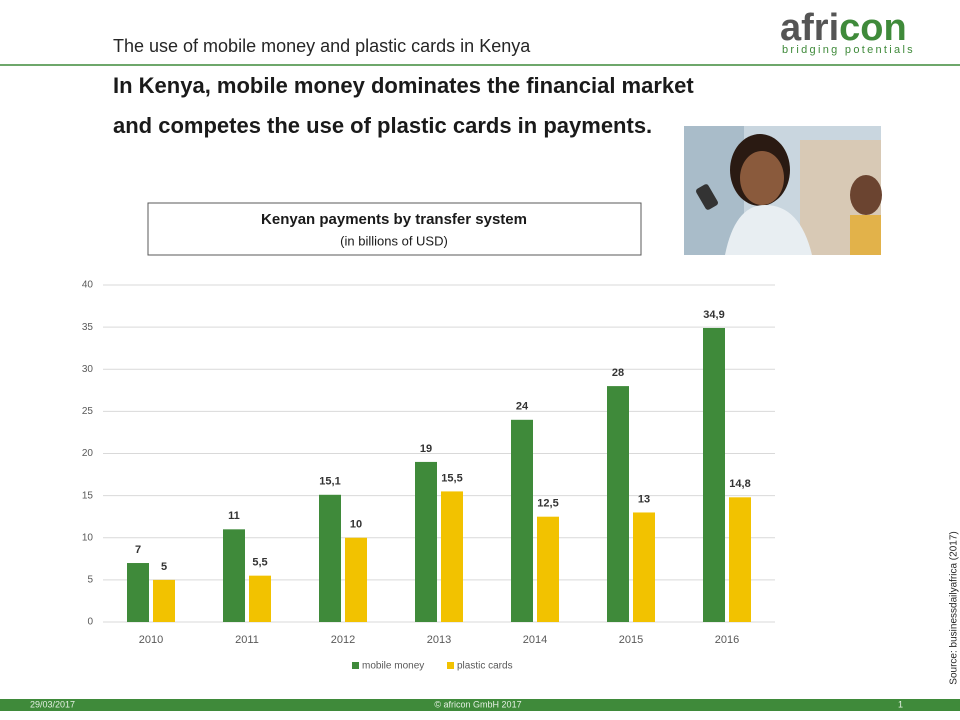 This screenshot has height=720, width=960. What do you see at coordinates (88, 369) in the screenshot?
I see `y-tick-label: 30` at bounding box center [88, 369].